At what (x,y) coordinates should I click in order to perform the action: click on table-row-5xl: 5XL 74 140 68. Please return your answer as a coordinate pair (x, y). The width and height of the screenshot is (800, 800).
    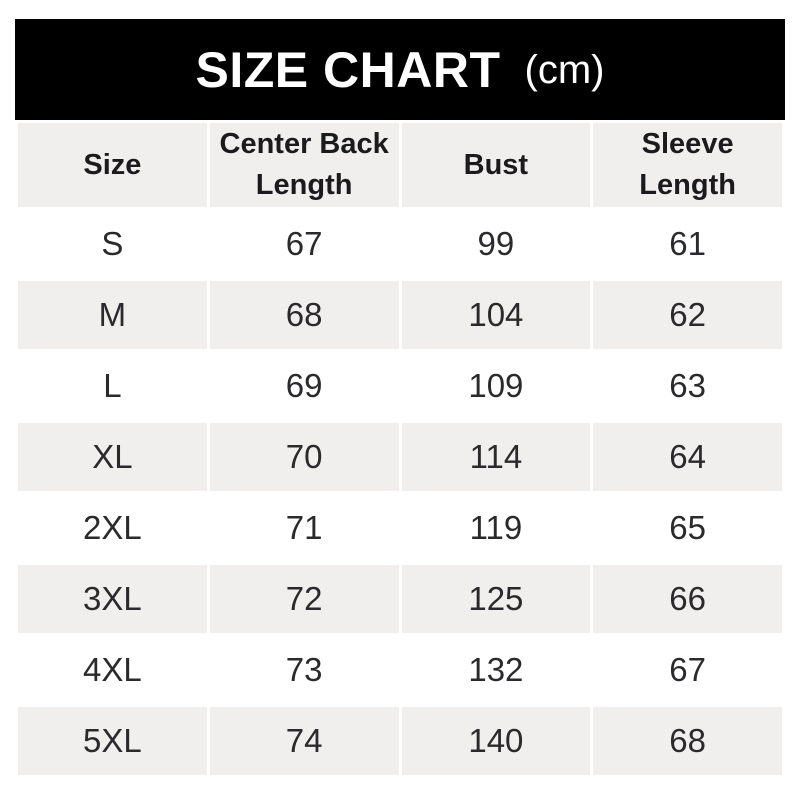
    Looking at the image, I should click on (400, 741).